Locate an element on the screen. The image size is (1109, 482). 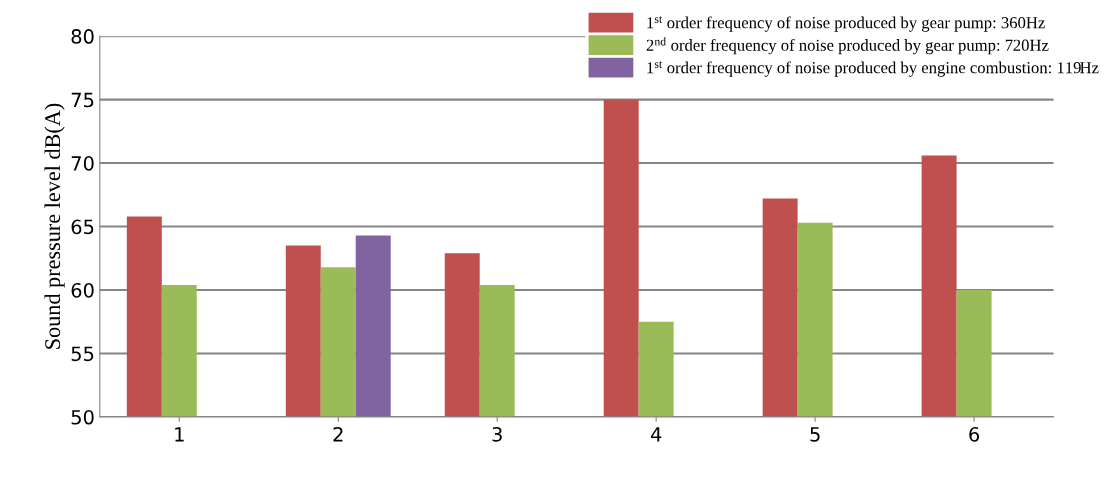
x-tick-label: 2 is located at coordinates (338, 434).